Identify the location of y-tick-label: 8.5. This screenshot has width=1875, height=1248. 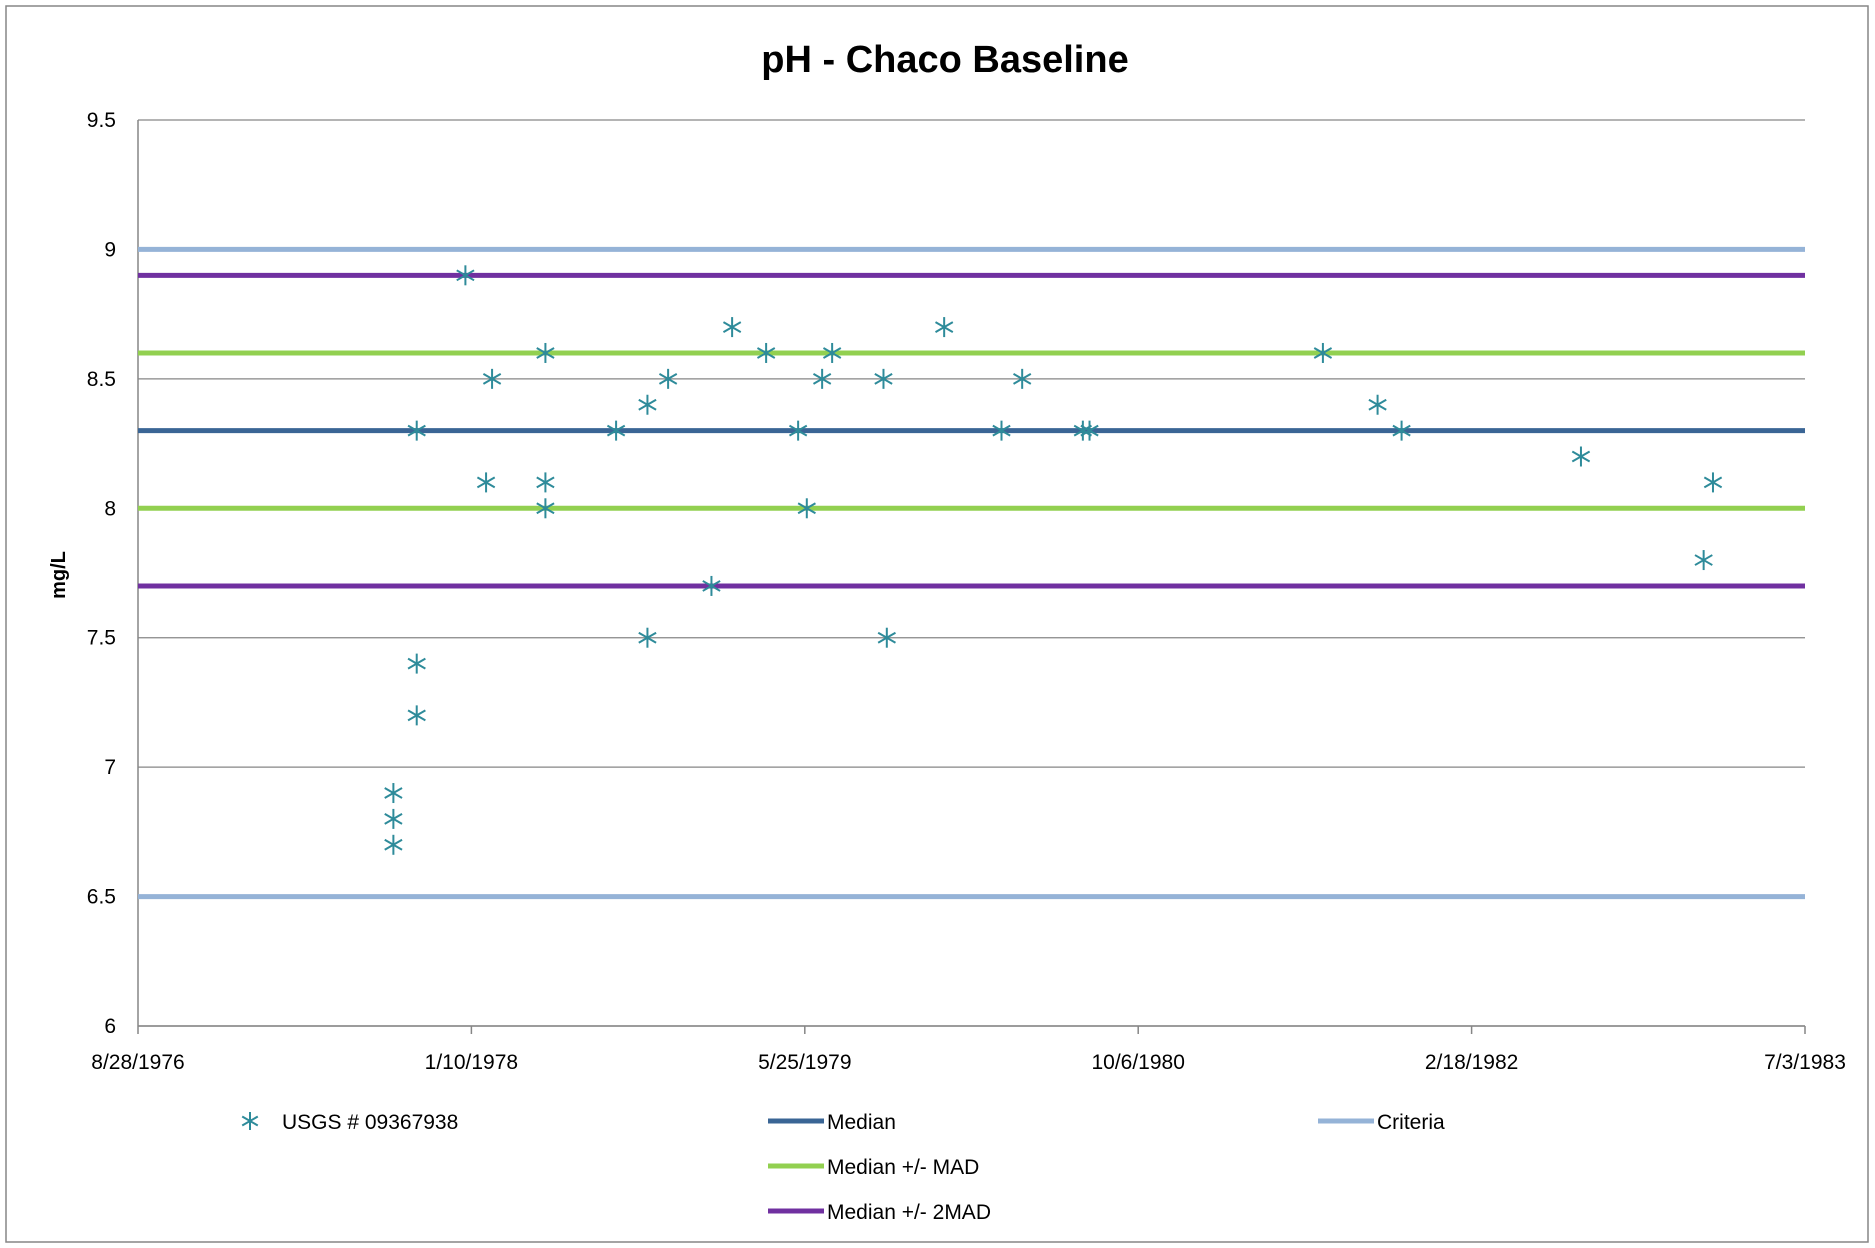
(101, 379).